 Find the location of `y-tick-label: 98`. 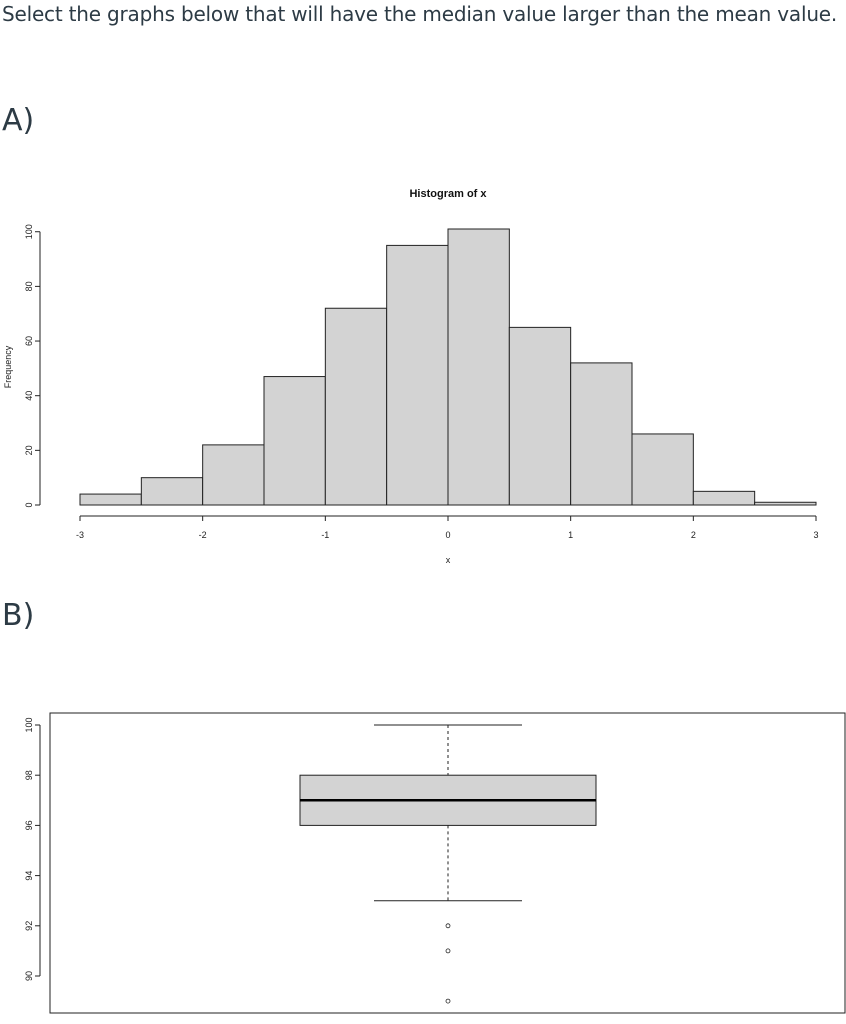

y-tick-label: 98 is located at coordinates (29, 775).